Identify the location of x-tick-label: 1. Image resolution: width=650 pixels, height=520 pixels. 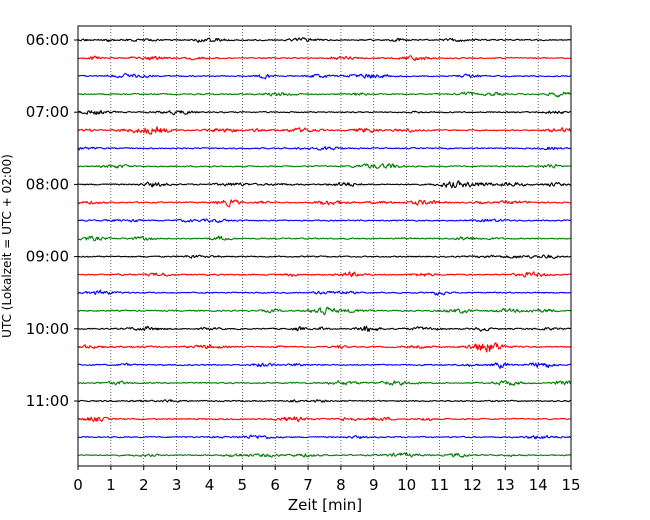
(111, 485).